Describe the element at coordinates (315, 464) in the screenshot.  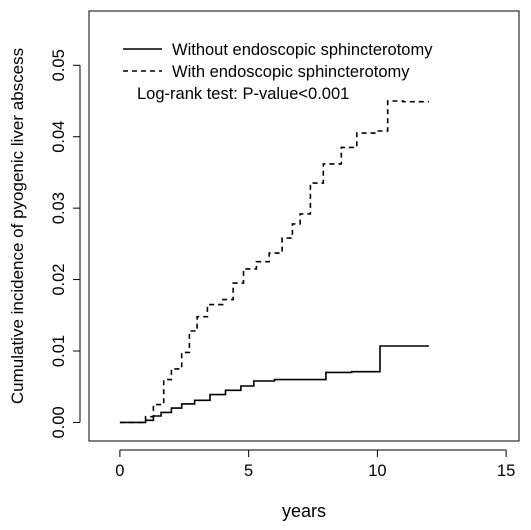
I see `x-axis: 0 5 10 15` at that location.